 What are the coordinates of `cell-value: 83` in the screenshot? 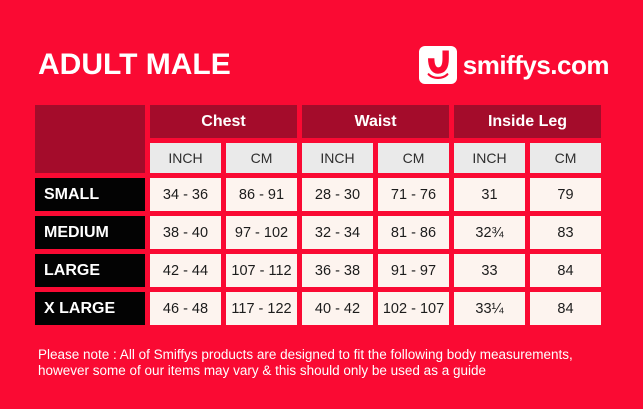 It's located at (565, 232).